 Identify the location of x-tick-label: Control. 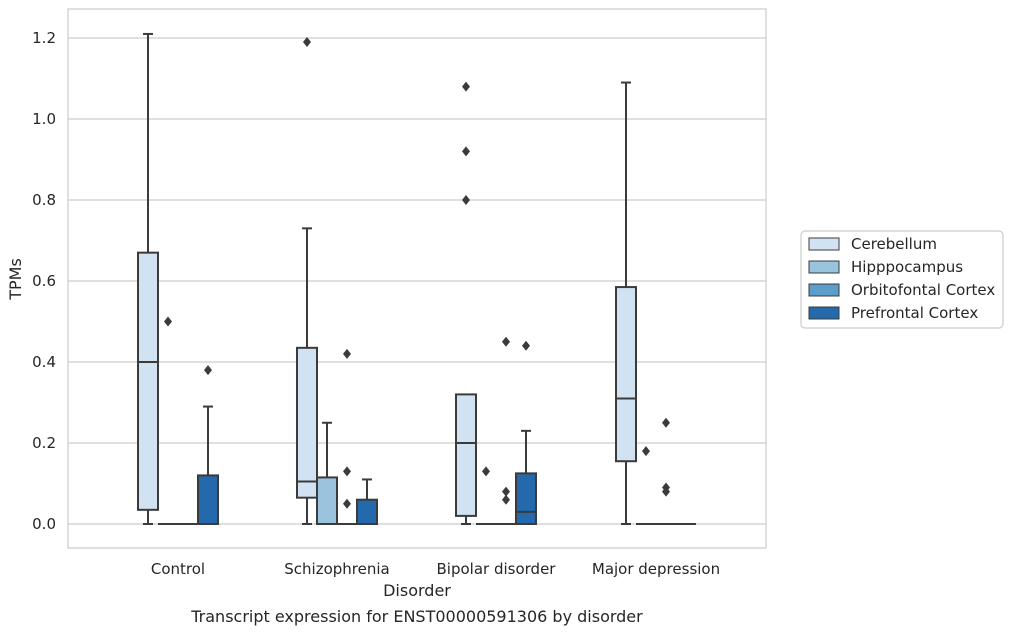
(178, 569).